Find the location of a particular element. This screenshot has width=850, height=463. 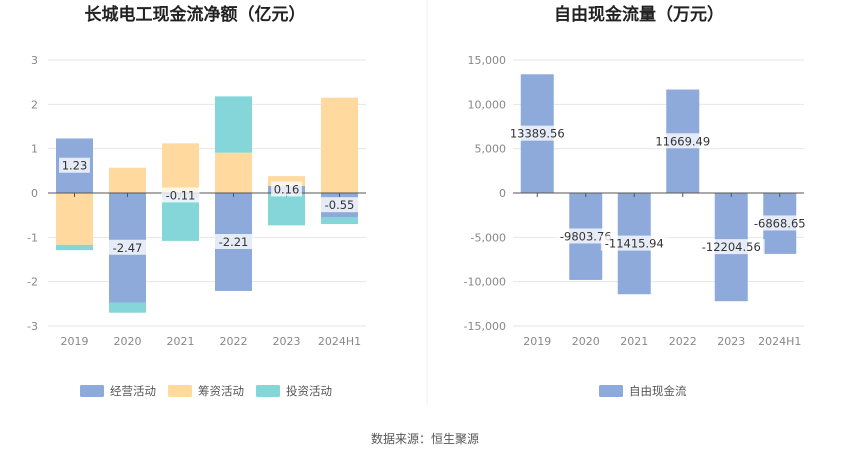

data-label: -0.55 is located at coordinates (340, 205).